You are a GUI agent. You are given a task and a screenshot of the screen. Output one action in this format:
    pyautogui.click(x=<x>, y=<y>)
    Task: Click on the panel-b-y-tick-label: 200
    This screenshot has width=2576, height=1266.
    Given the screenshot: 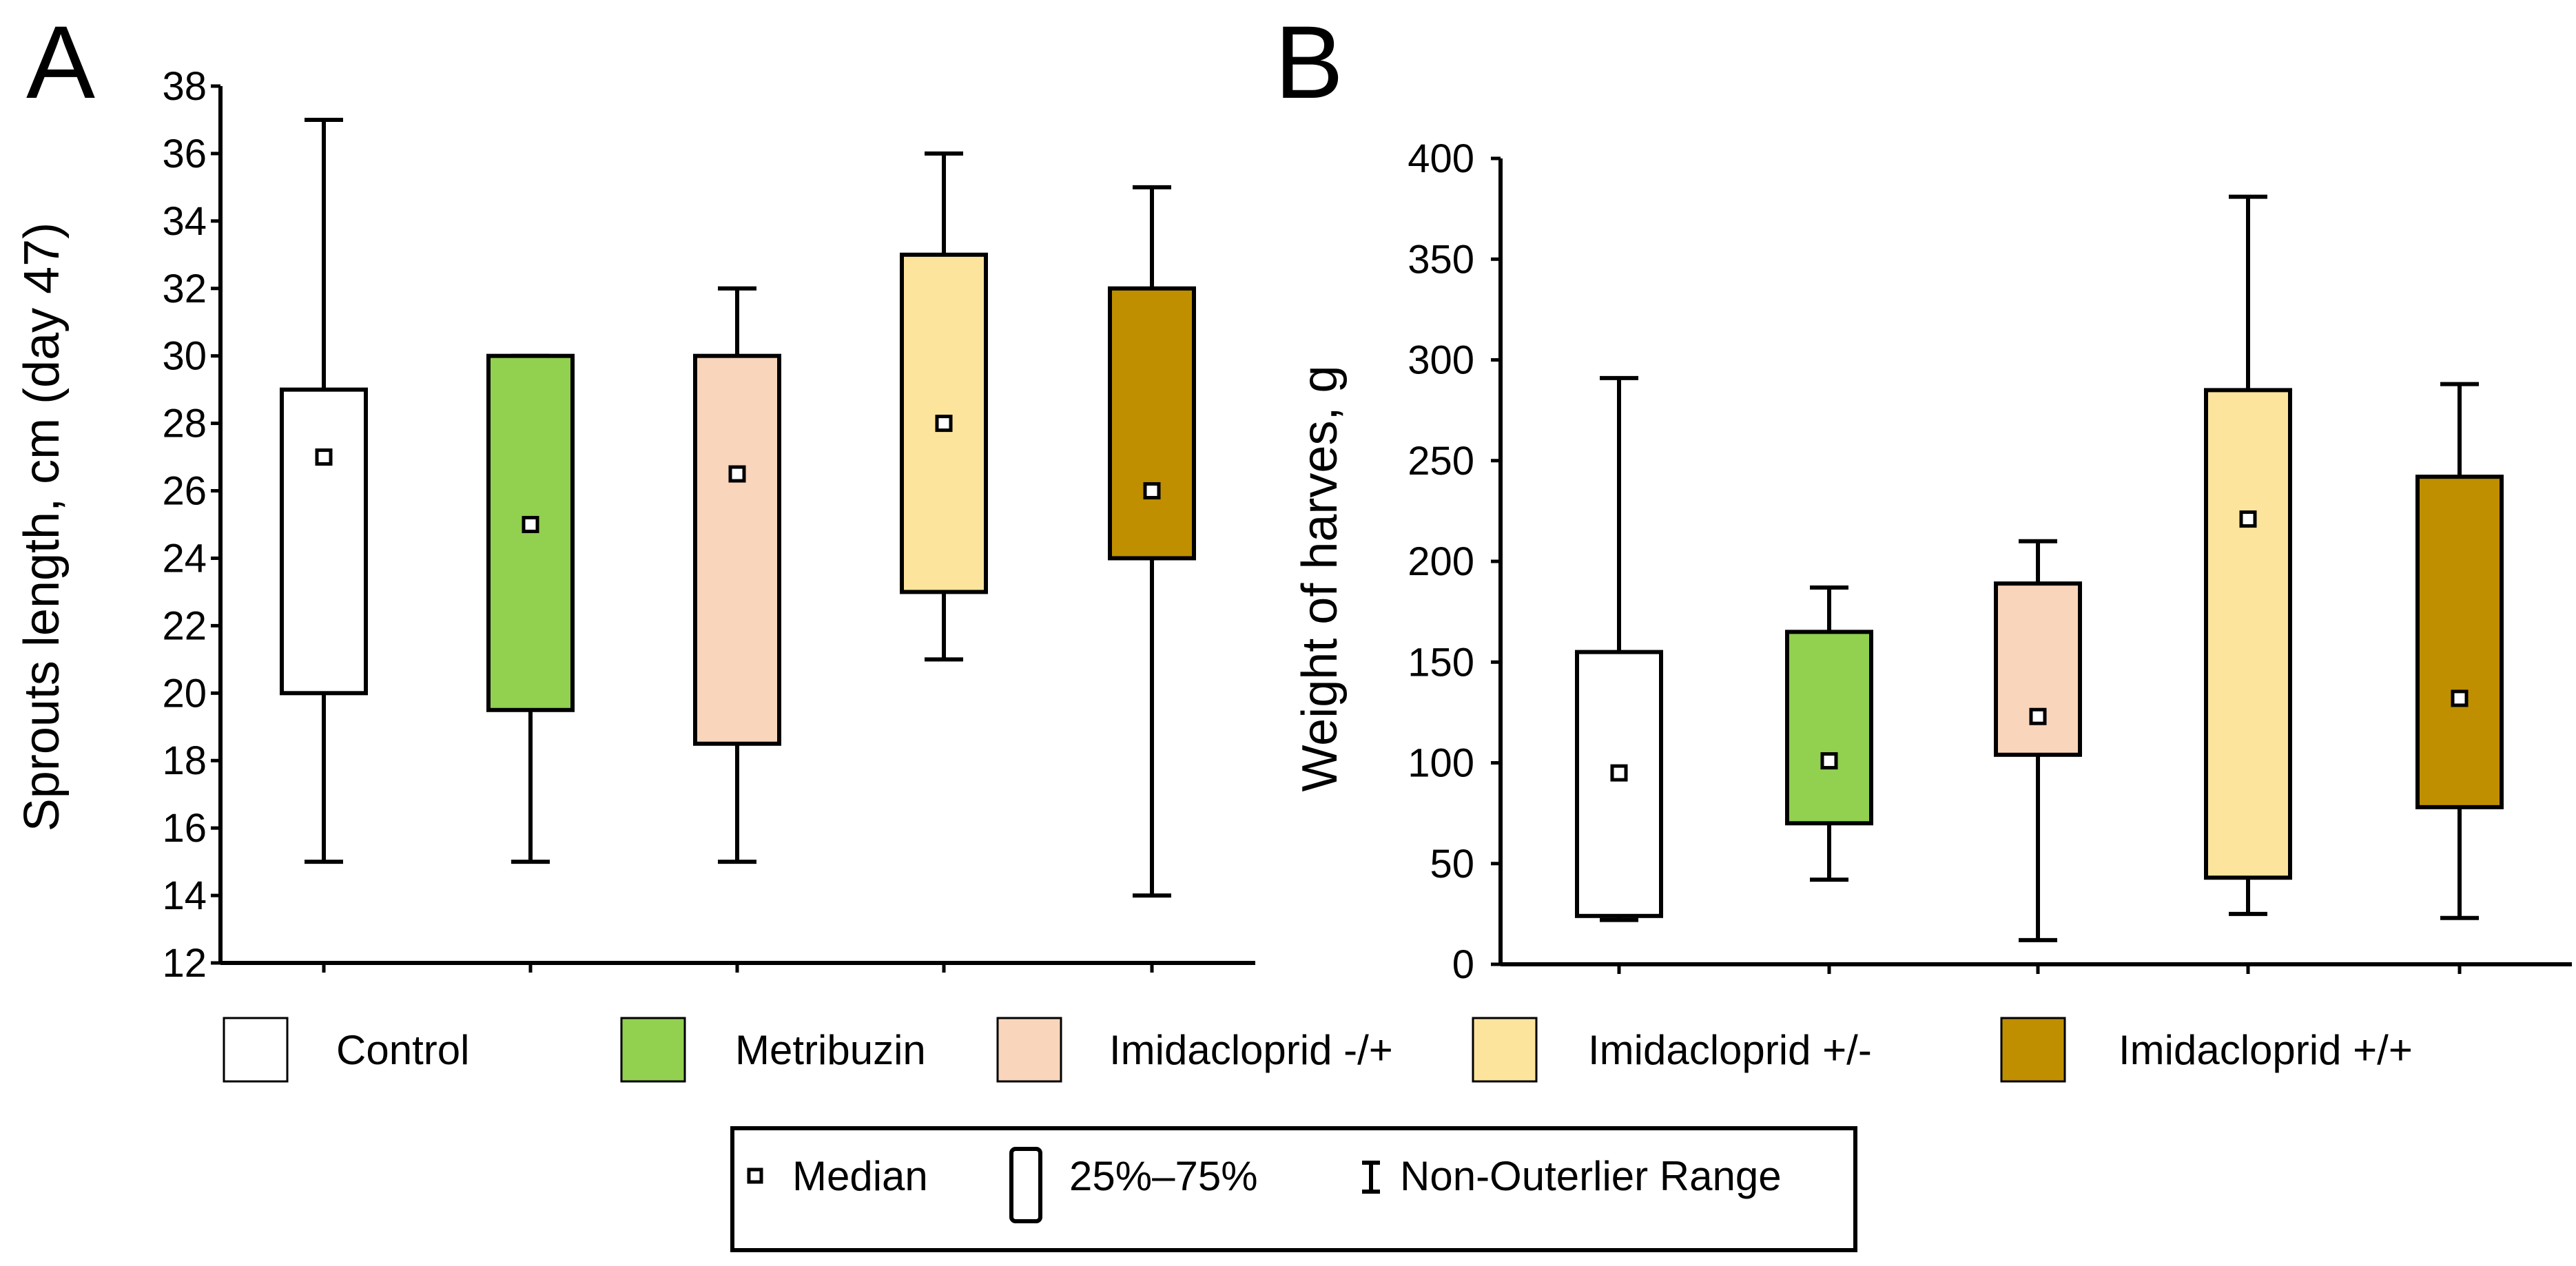 What is the action you would take?
    pyautogui.click(x=1441, y=561)
    